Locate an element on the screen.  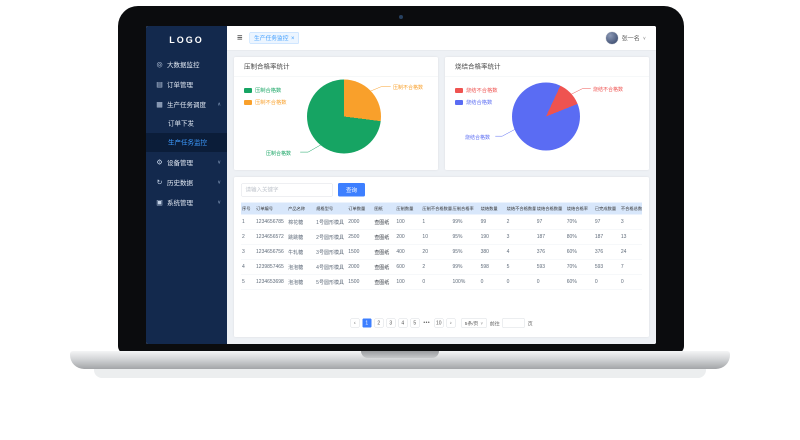
pie-slice-label: 烧结合格数 is located at coordinates (477, 138).